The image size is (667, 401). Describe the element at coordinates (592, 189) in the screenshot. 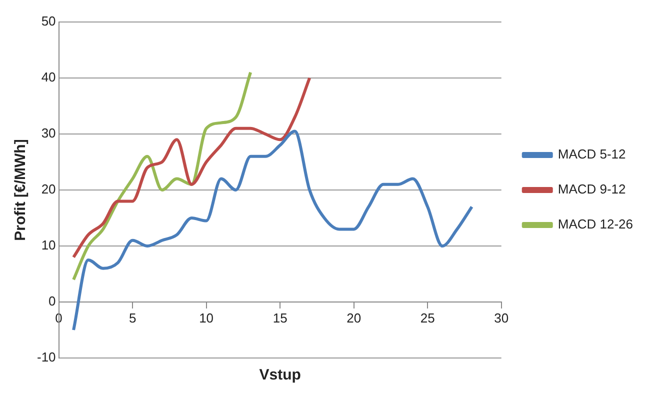

I see `legend-label: MACD 9-12` at that location.